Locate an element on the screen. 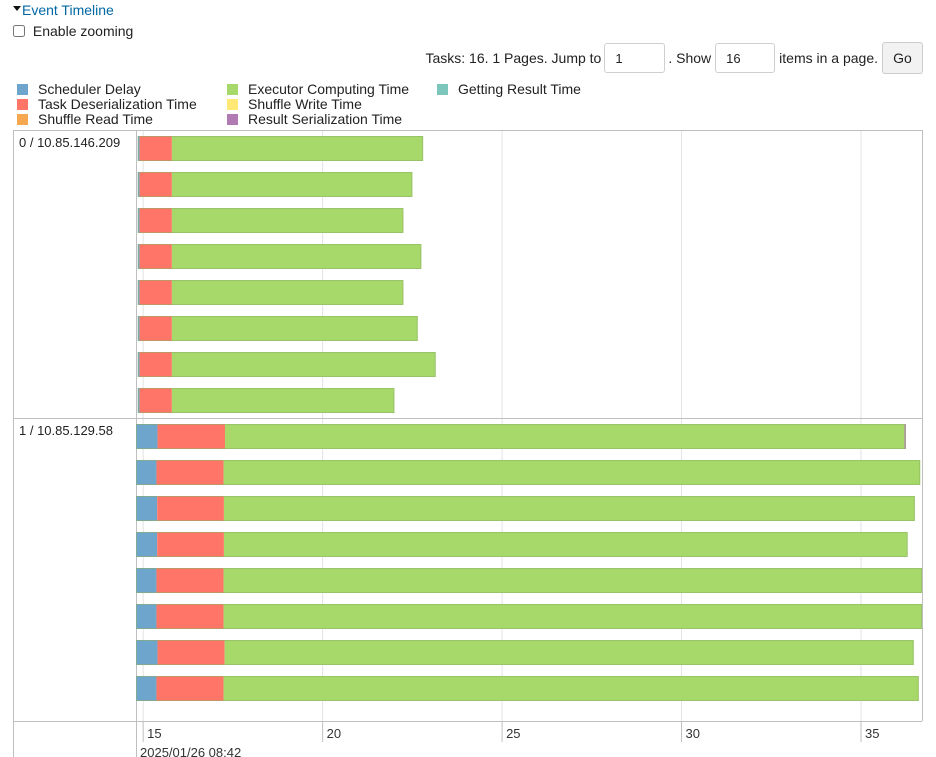 Image resolution: width=936 pixels, height=757 pixels. legend-label: Executor Computing Time is located at coordinates (329, 89).